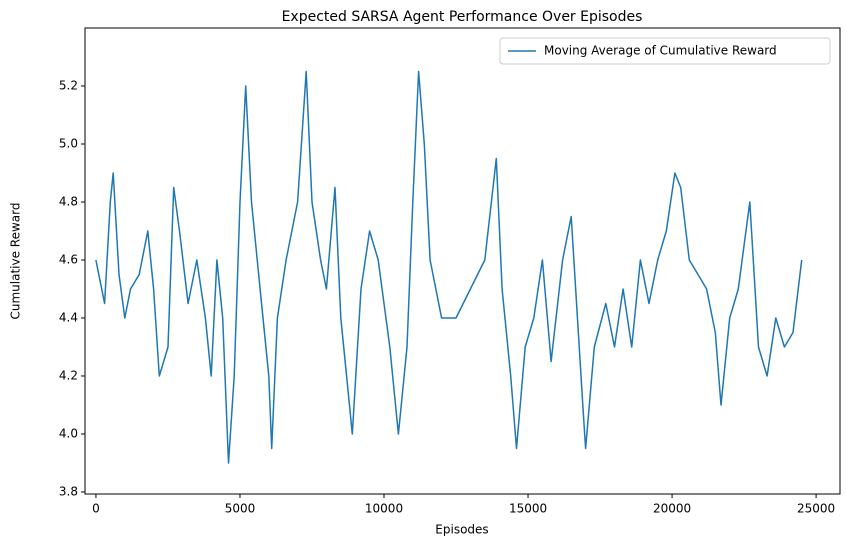 The image size is (847, 547). What do you see at coordinates (96, 509) in the screenshot?
I see `x-tick-label: 0` at bounding box center [96, 509].